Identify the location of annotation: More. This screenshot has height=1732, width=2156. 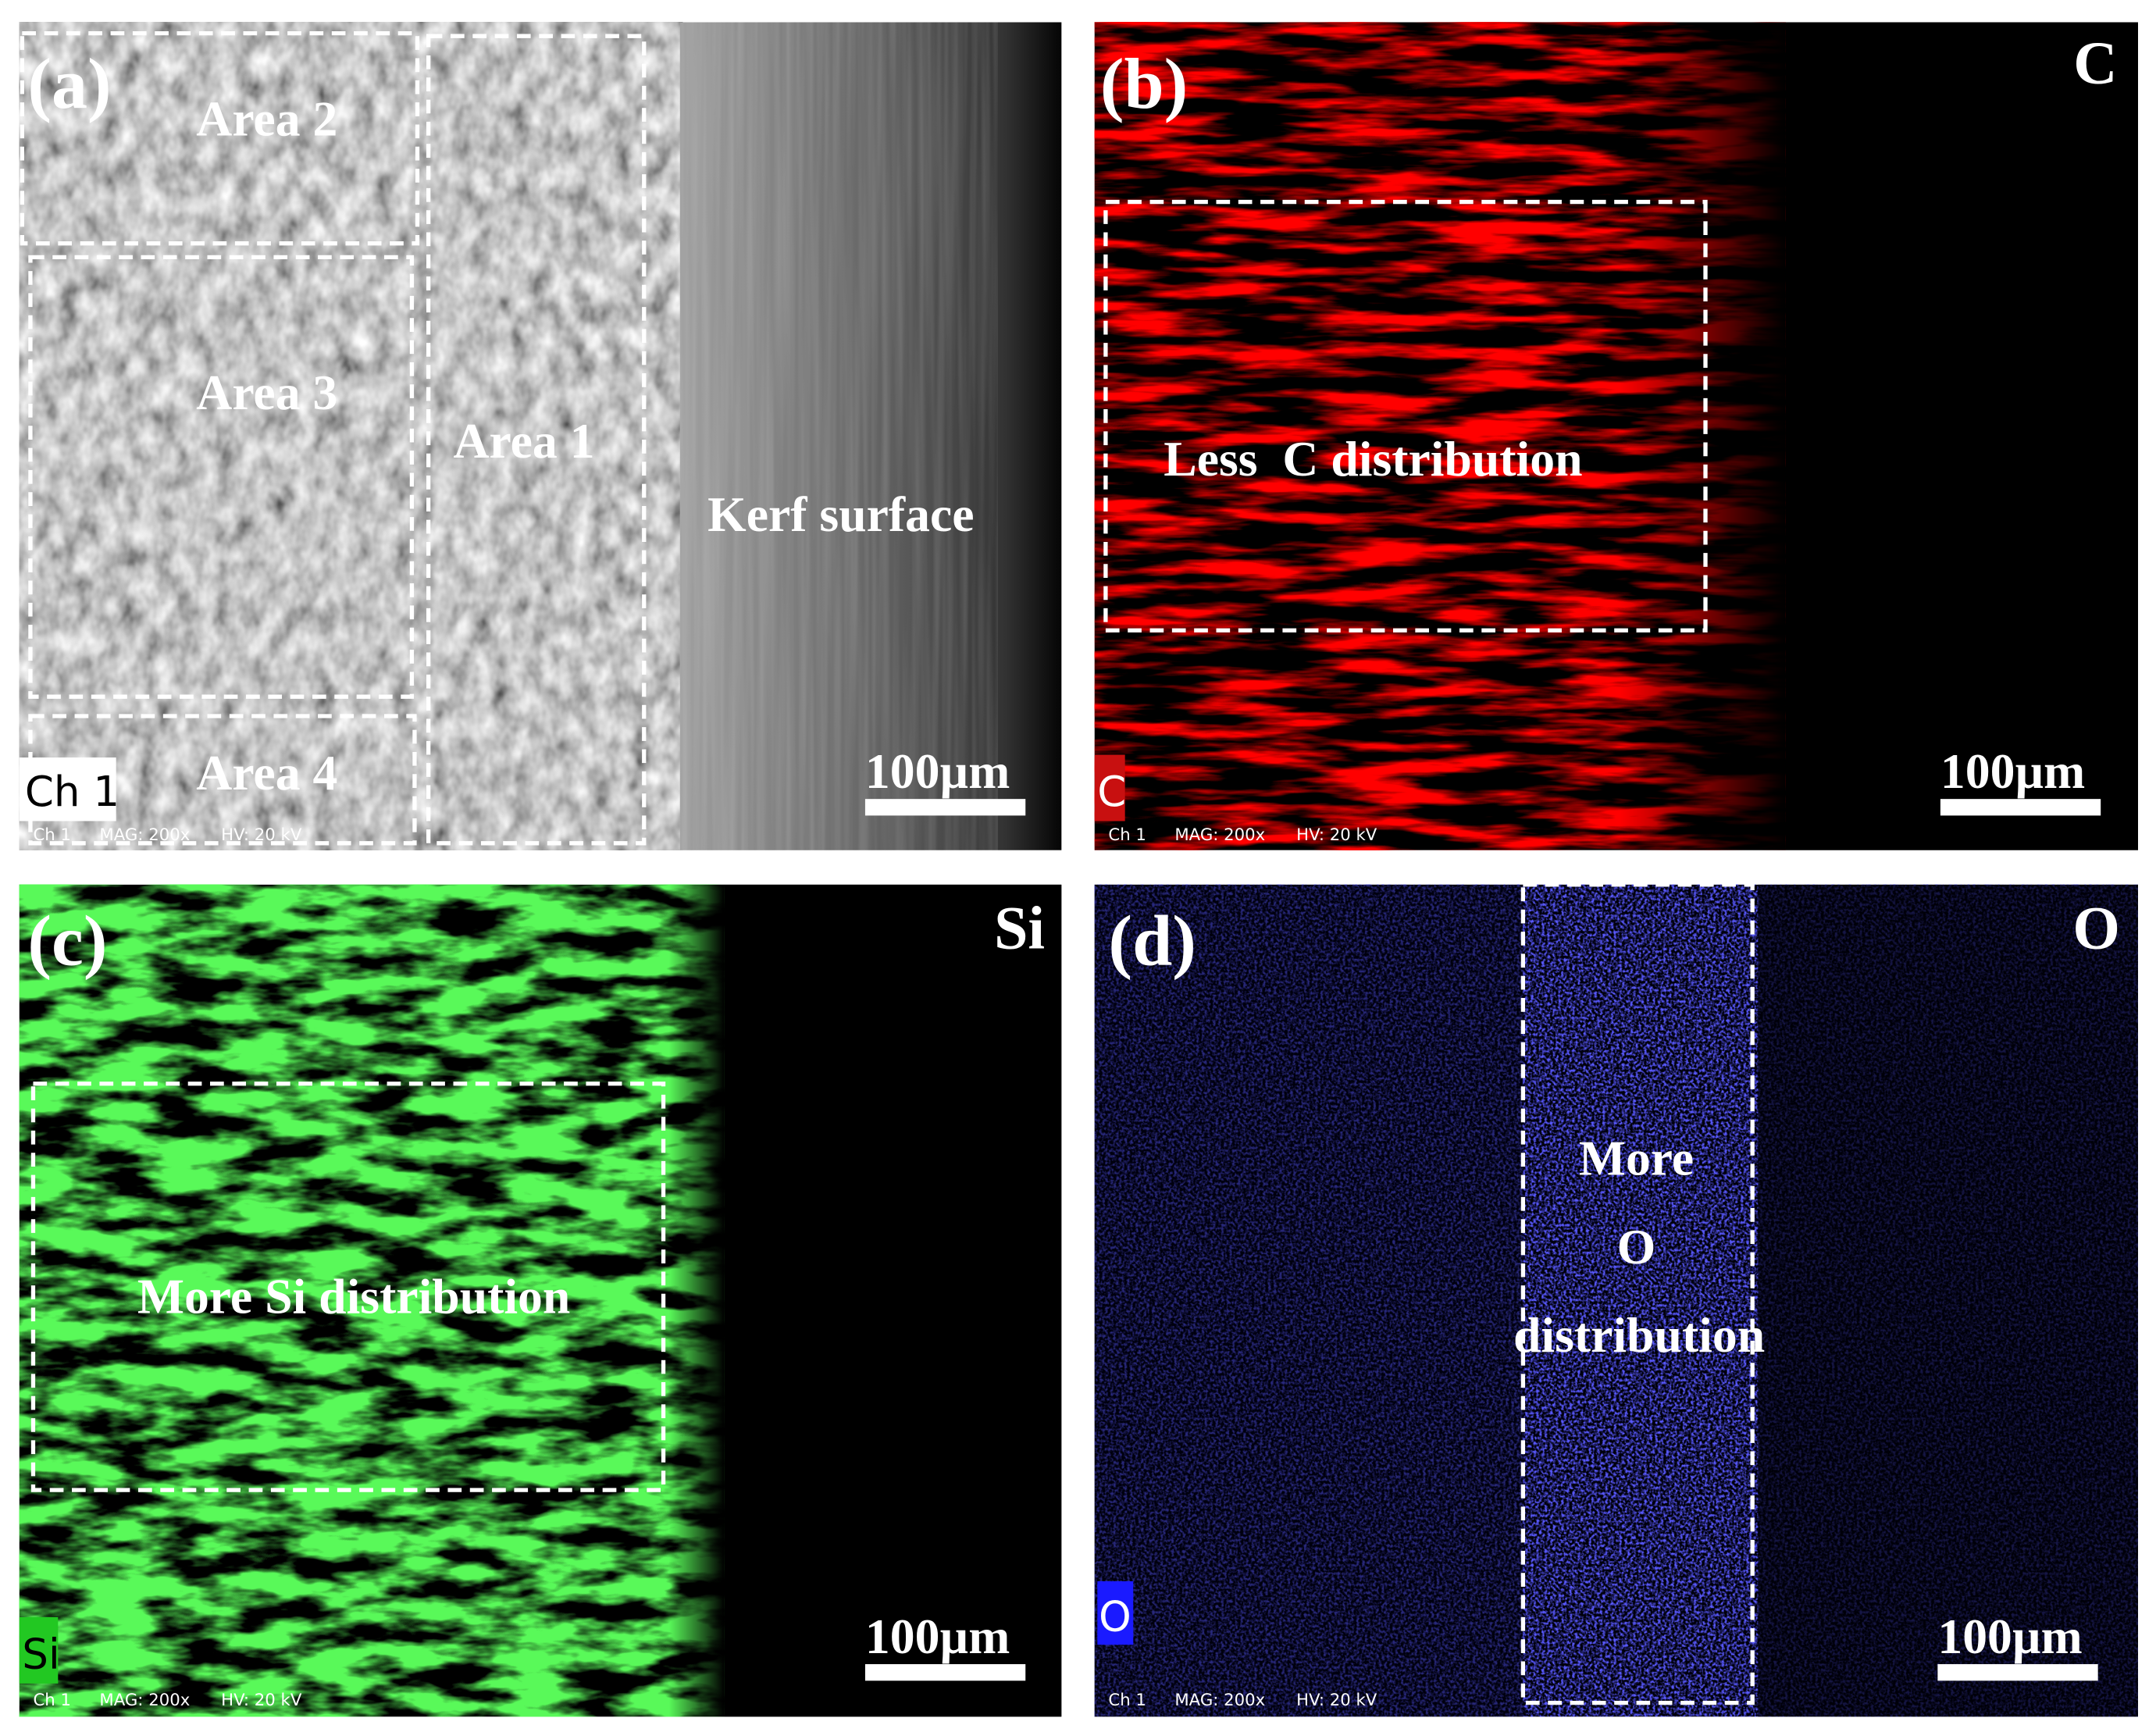
(1636, 1159).